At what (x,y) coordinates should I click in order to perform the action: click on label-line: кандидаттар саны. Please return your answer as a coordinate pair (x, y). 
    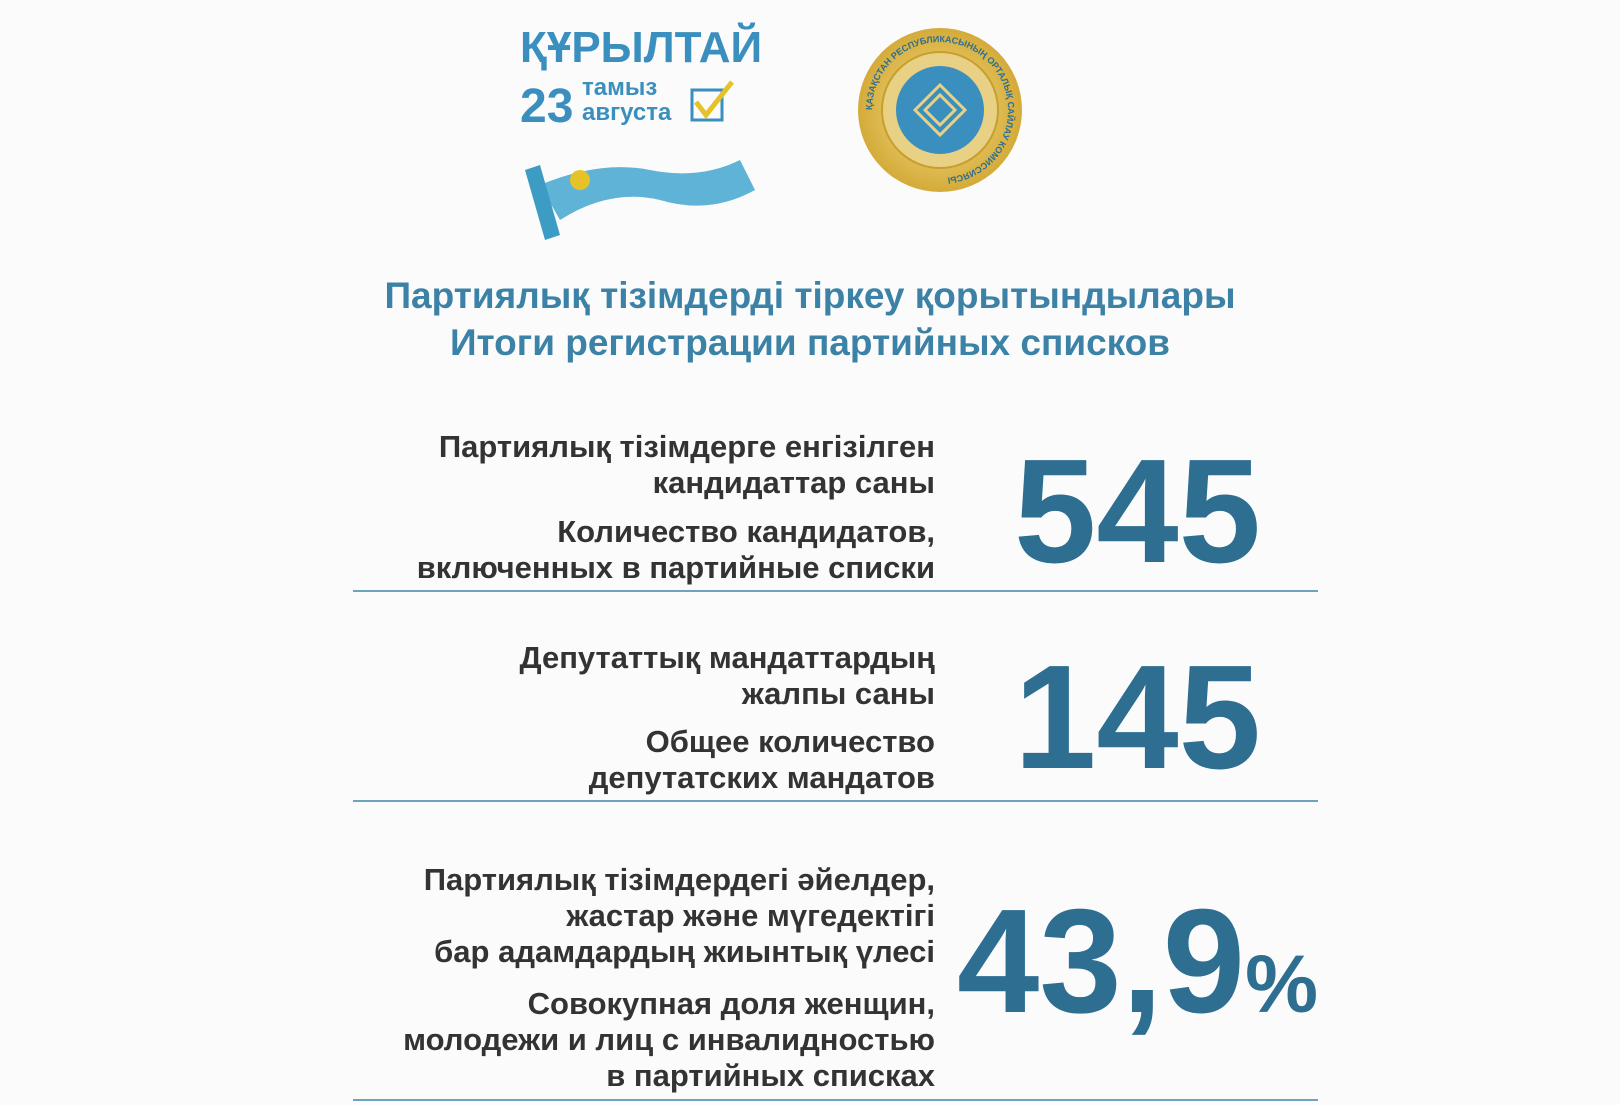
    Looking at the image, I should click on (793, 482).